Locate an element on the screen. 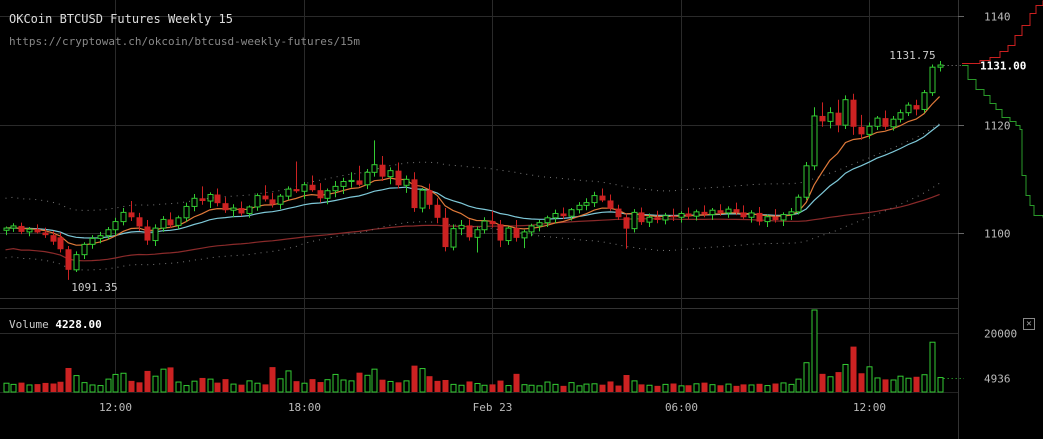 The image size is (1043, 439). price-tick-label: 1100 is located at coordinates (997, 234).